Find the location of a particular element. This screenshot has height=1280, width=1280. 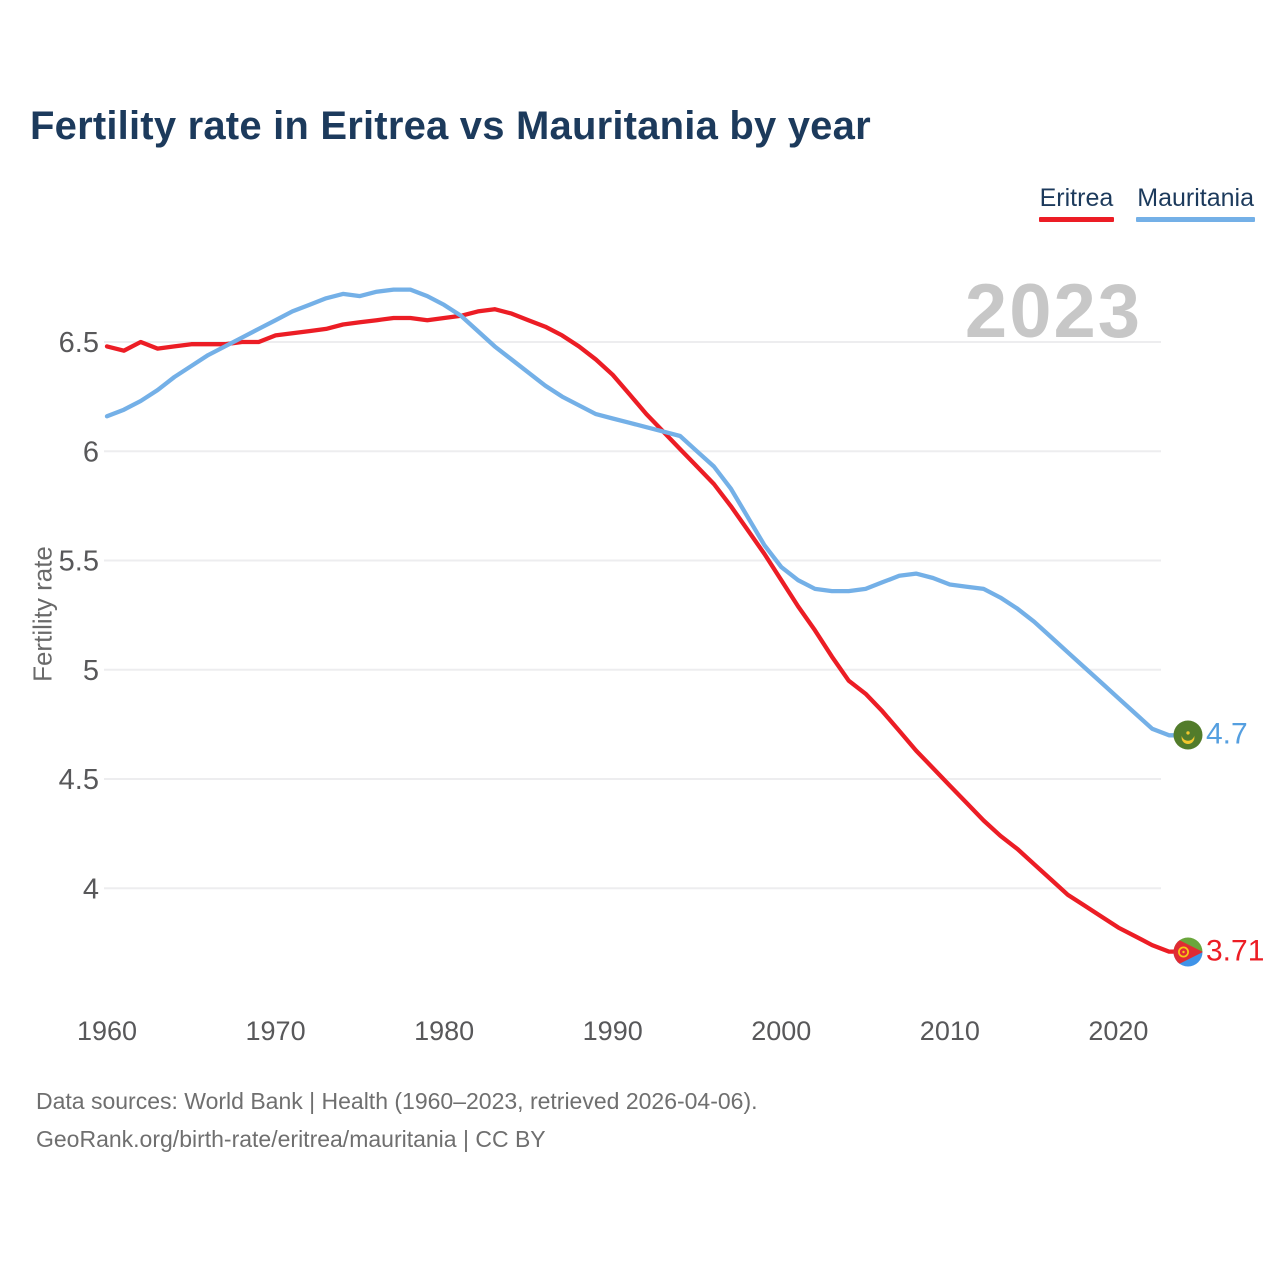

x-tick-label: 1980 is located at coordinates (444, 1031).